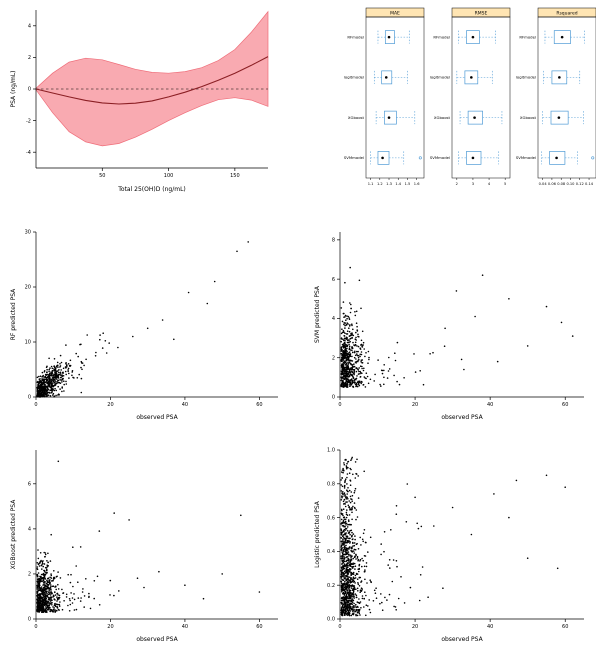 The image size is (600, 652). What do you see at coordinates (317, 534) in the screenshot?
I see `svg-text: Logistic predicted PSA` at bounding box center [317, 534].